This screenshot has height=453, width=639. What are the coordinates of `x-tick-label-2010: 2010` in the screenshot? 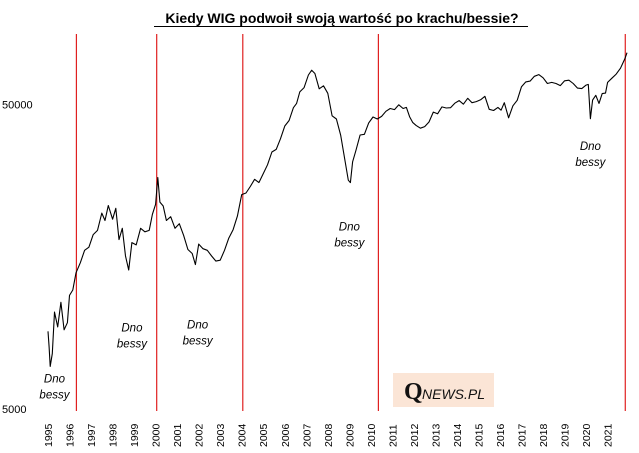 It's located at (372, 435).